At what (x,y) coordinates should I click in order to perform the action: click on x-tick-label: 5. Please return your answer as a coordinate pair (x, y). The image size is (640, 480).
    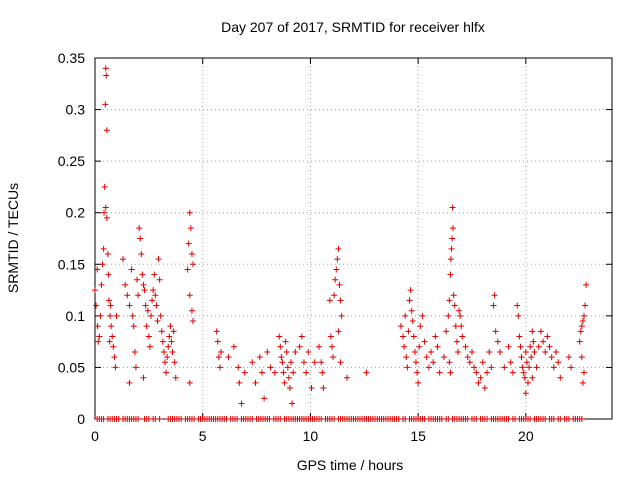
    Looking at the image, I should click on (203, 436).